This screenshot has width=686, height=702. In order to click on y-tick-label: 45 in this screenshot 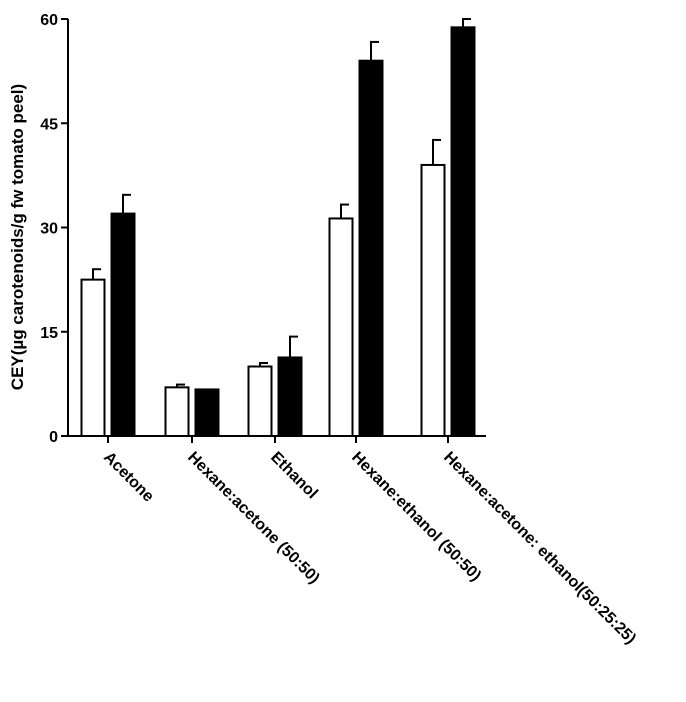, I will do `click(49, 124)`.